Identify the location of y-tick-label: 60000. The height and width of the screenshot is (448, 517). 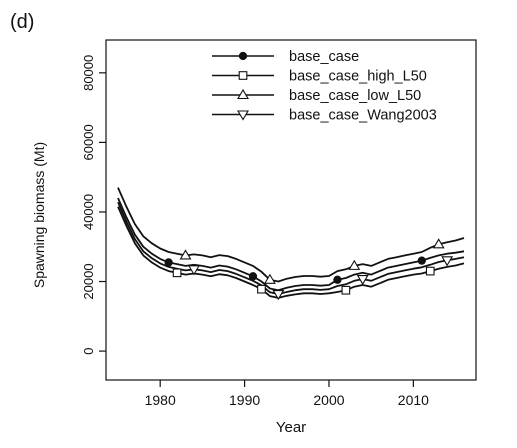
(88, 142).